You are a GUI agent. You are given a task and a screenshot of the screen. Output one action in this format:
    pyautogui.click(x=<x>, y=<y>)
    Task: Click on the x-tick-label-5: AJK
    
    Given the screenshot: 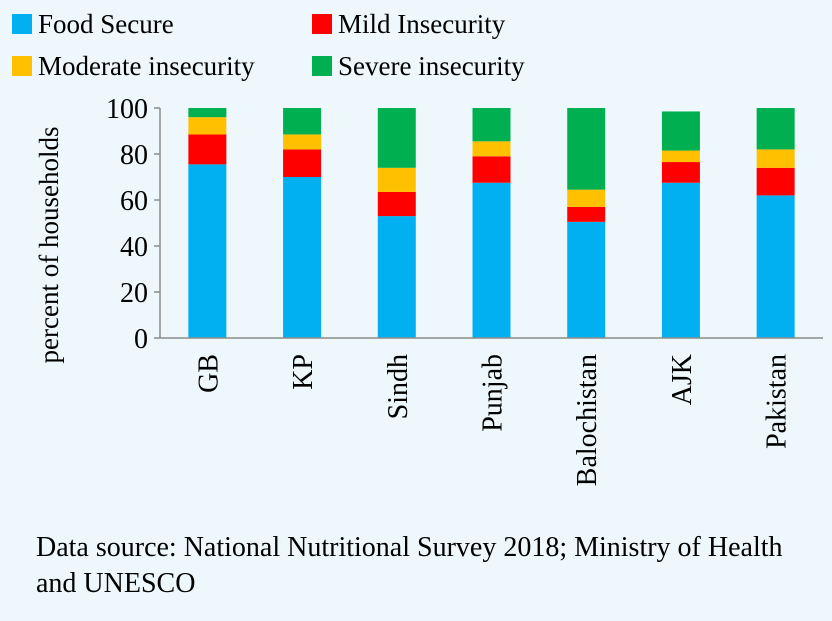 What is the action you would take?
    pyautogui.click(x=682, y=379)
    